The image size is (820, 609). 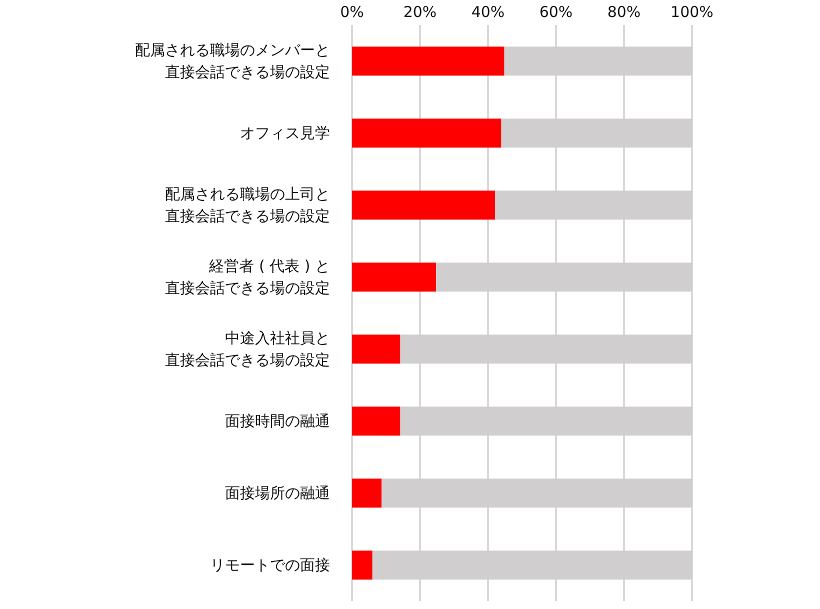 I want to click on x-tick-label: 80%, so click(x=624, y=12).